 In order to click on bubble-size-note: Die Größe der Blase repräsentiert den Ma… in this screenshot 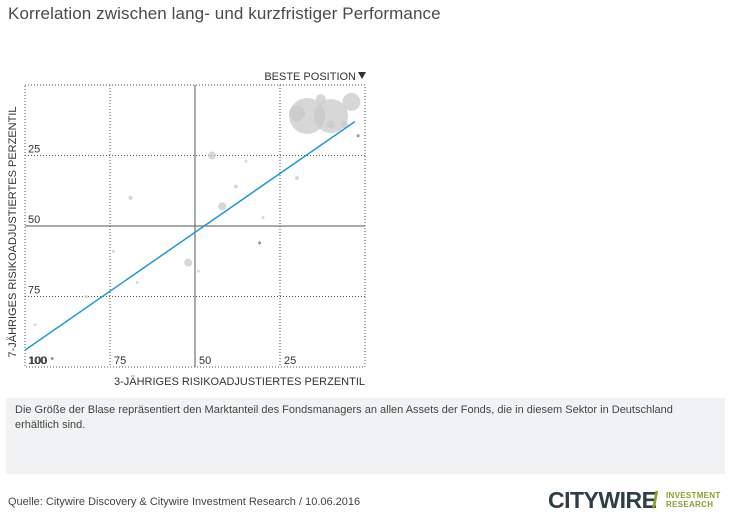, I will do `click(365, 436)`.